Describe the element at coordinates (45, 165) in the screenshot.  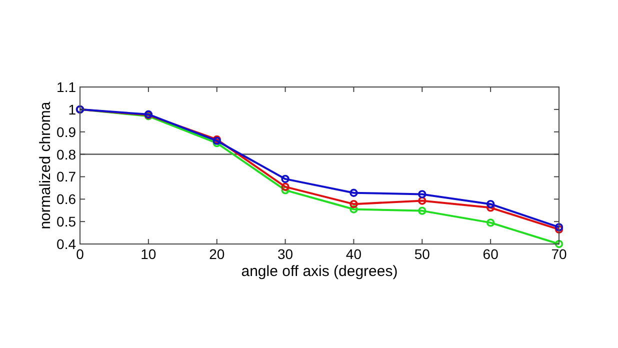
I see `y-axis-title: normalized chroma` at that location.